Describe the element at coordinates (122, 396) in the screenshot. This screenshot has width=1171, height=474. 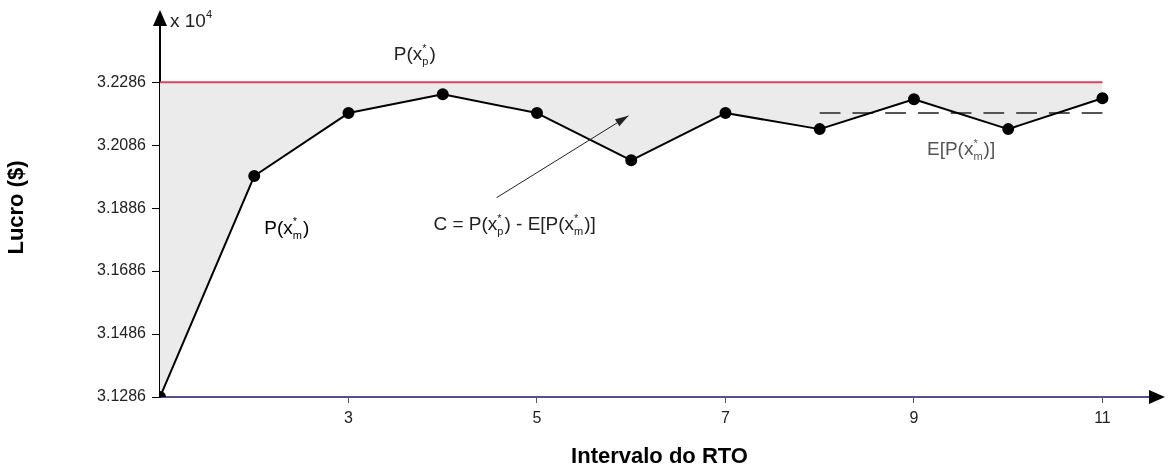
I see `y-tick-label: 3.1286` at that location.